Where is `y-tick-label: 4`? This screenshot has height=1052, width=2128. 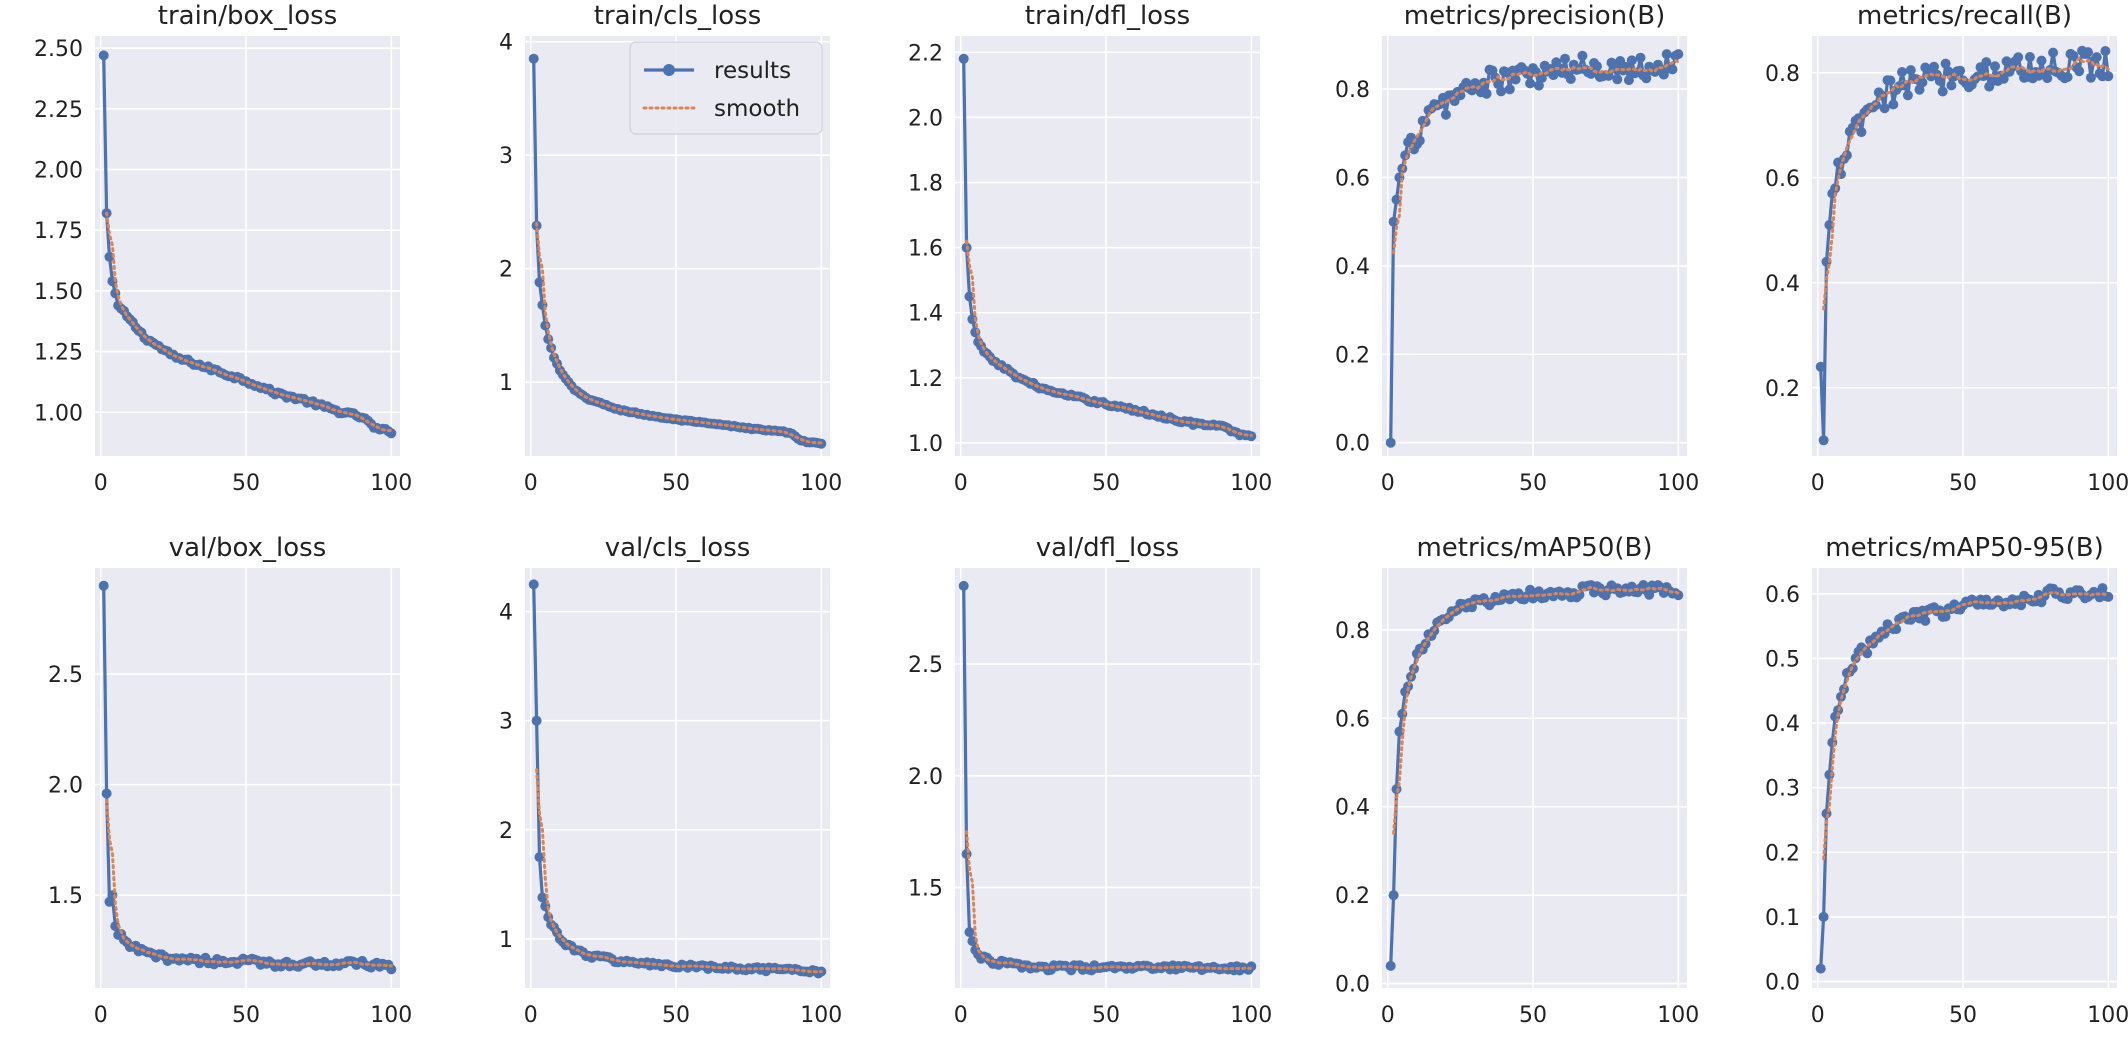
y-tick-label: 4 is located at coordinates (506, 43).